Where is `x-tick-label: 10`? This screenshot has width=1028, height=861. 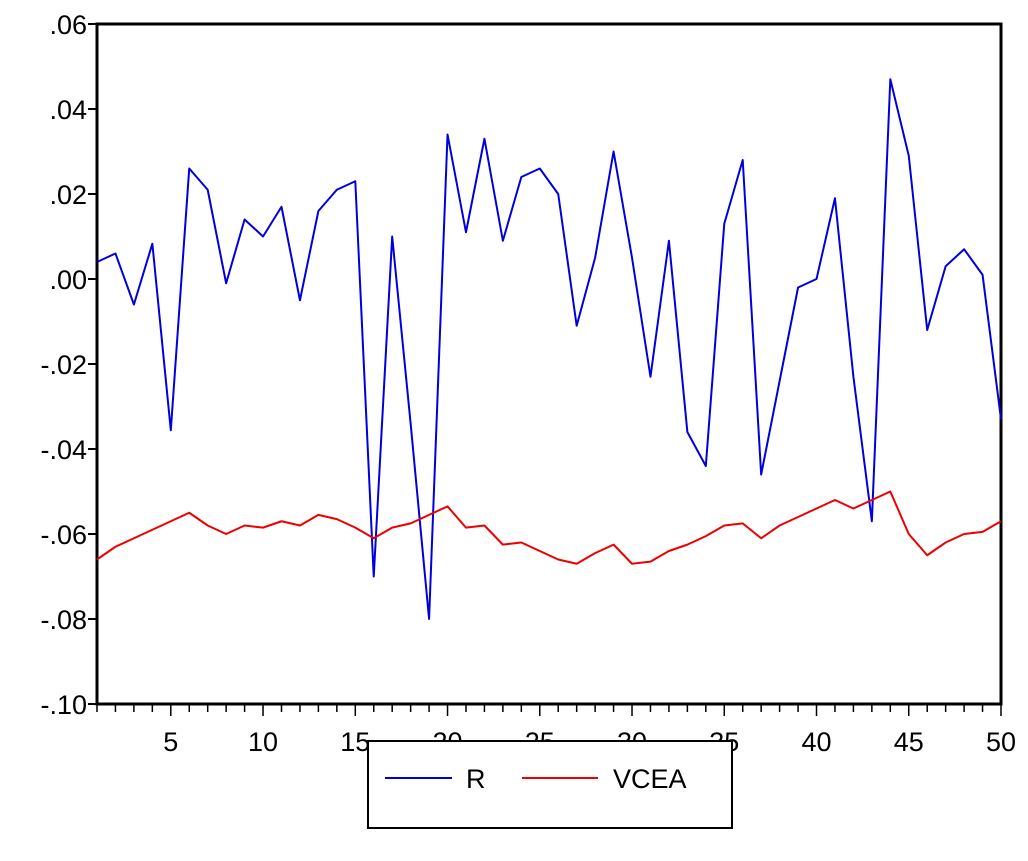
x-tick-label: 10 is located at coordinates (263, 742).